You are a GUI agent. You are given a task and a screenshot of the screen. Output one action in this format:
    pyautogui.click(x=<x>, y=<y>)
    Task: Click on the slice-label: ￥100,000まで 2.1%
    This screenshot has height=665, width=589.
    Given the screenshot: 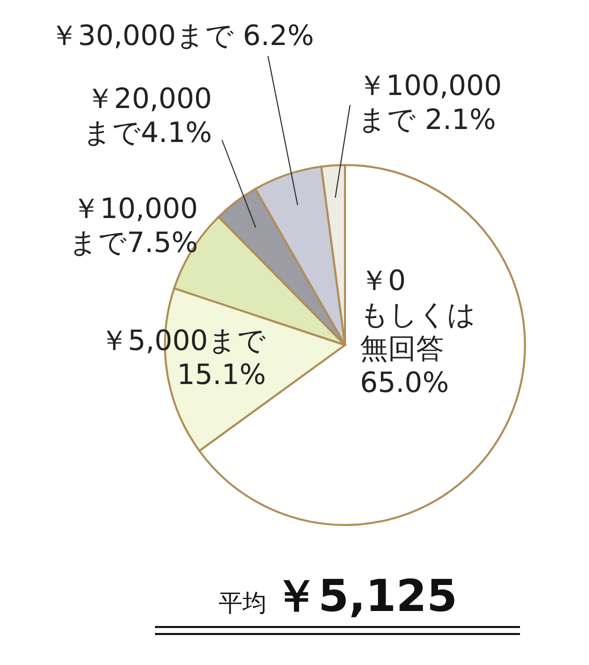 What is the action you would take?
    pyautogui.click(x=430, y=102)
    